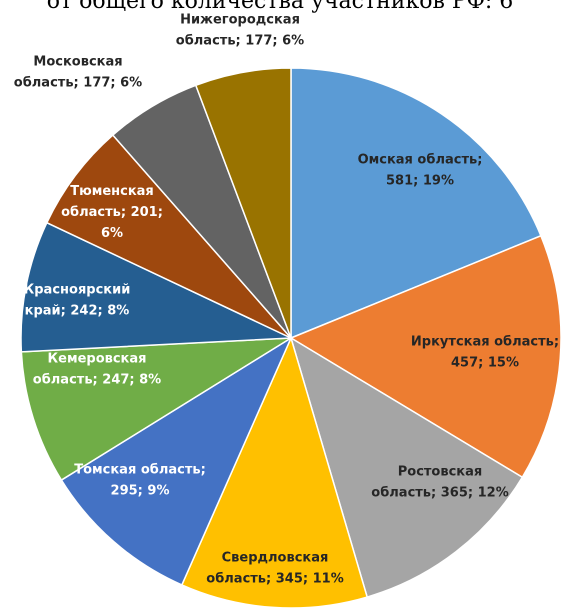 The height and width of the screenshot is (610, 561). Describe the element at coordinates (77, 290) in the screenshot. I see `data-label-line: Красноярский` at that location.